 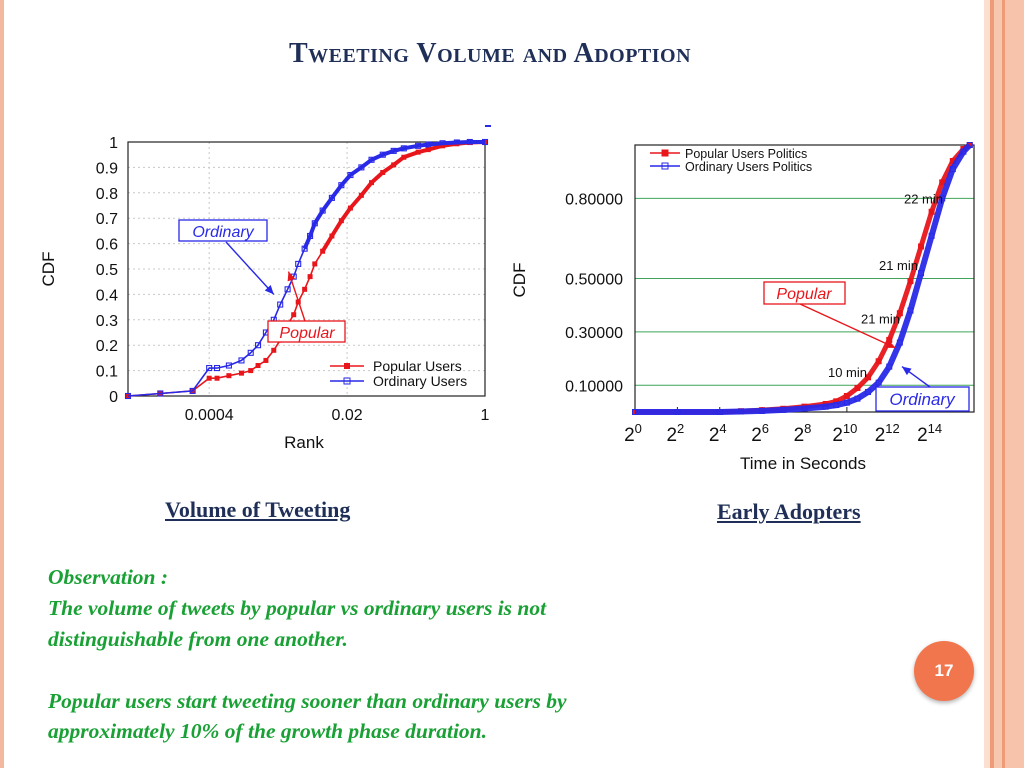 What do you see at coordinates (490, 53) in the screenshot?
I see `slide-title: Tweeting Volume and Adoption` at bounding box center [490, 53].